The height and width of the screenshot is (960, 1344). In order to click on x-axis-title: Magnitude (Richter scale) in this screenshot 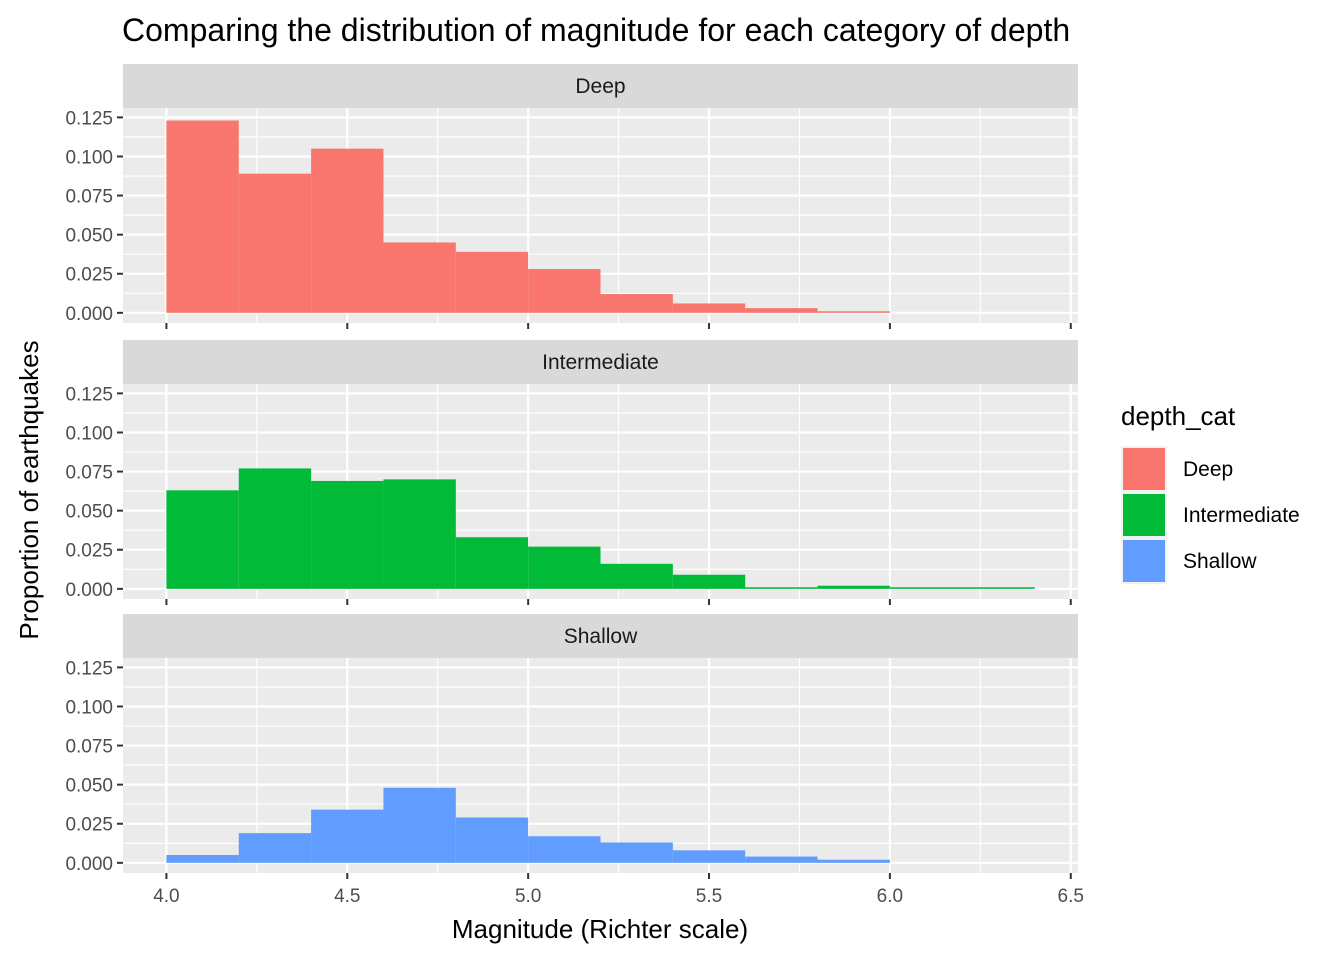, I will do `click(600, 929)`.